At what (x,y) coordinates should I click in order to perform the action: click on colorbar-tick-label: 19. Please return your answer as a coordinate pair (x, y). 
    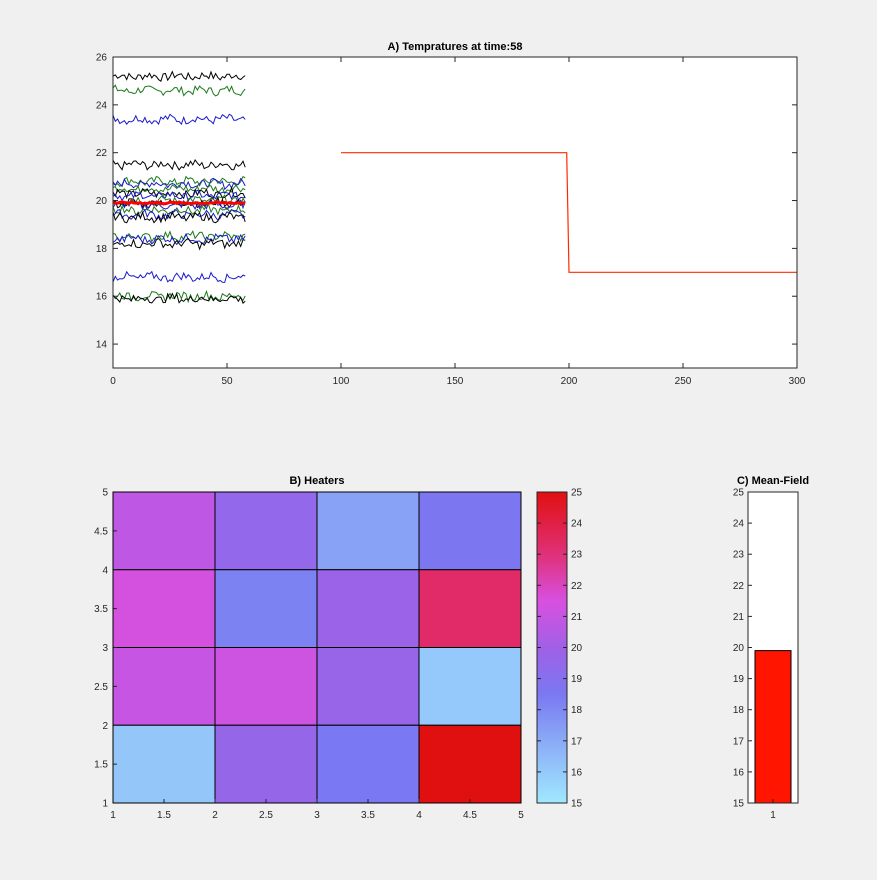
    Looking at the image, I should click on (577, 679).